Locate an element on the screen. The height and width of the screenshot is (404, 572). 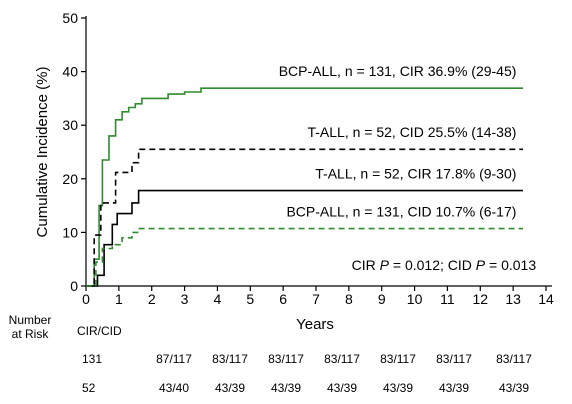
annotation-3: T-ALL, n = 52, CIR 17.8% (9-30) is located at coordinates (415, 173).